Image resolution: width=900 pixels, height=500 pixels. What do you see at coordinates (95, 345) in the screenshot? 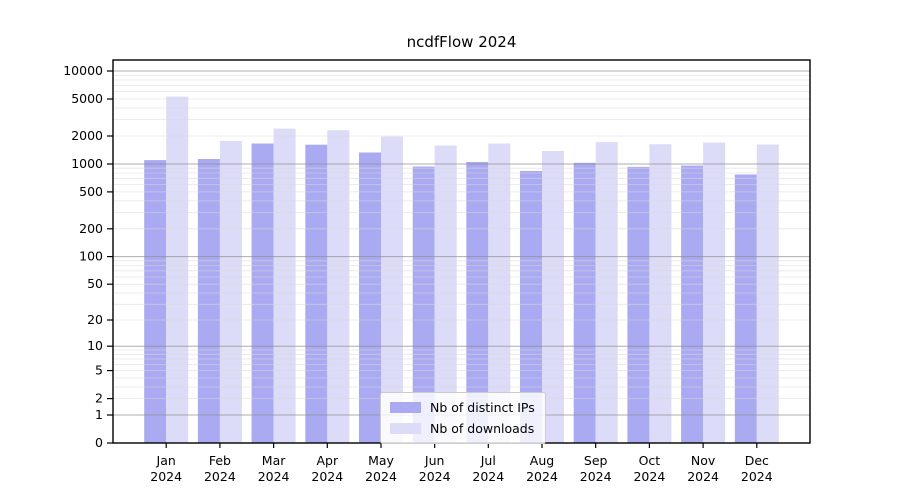
I see `y-tick-label: 10` at bounding box center [95, 345].